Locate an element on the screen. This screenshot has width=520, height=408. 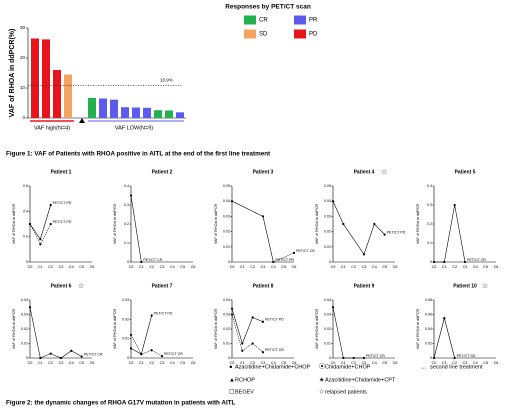
y-tick-label: 0.01 is located at coordinates (226, 247).